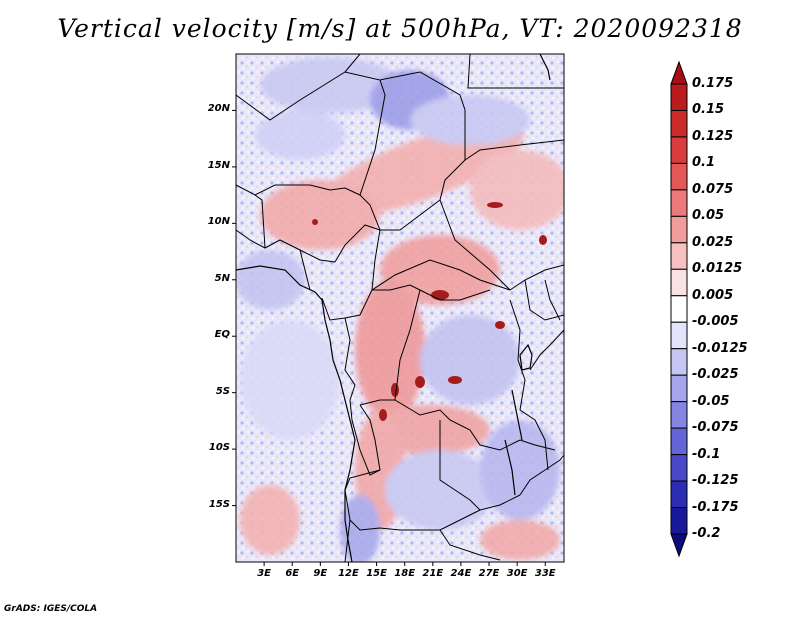 The height and width of the screenshot is (618, 800). I want to click on lat-tick-label: 10N, so click(218, 222).